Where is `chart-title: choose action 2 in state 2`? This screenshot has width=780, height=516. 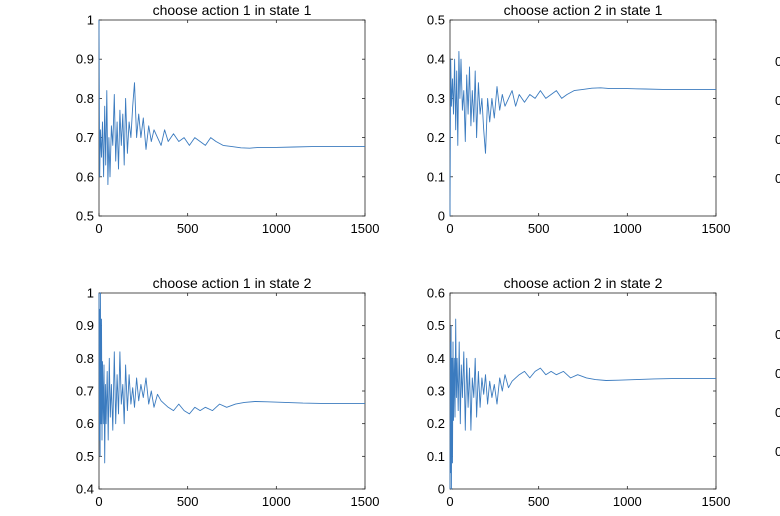
chart-title: choose action 2 in state 2 is located at coordinates (583, 283).